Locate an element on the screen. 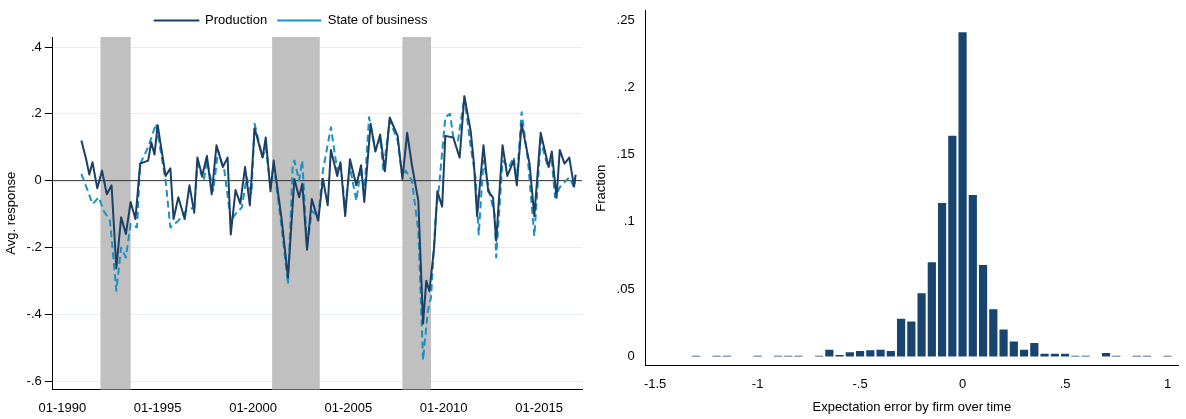 The height and width of the screenshot is (419, 1186). x-tick-label: 01-2000 is located at coordinates (253, 407).